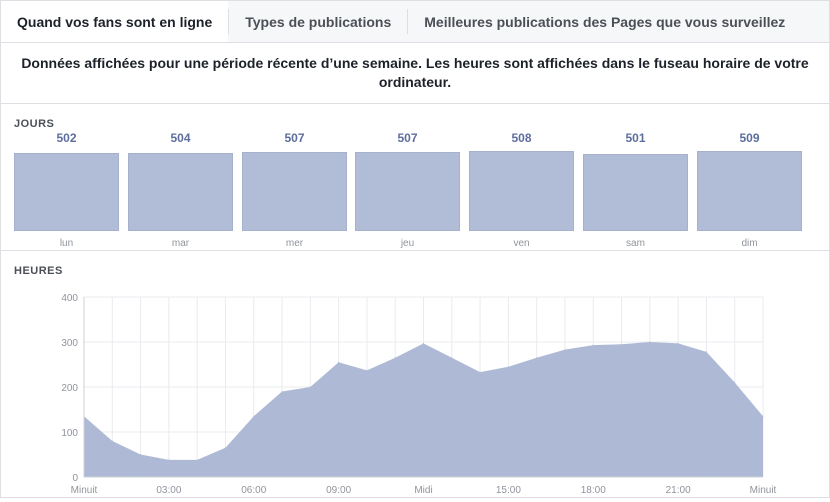 This screenshot has height=502, width=830. Describe the element at coordinates (749, 191) in the screenshot. I see `day-bar-dim` at that location.